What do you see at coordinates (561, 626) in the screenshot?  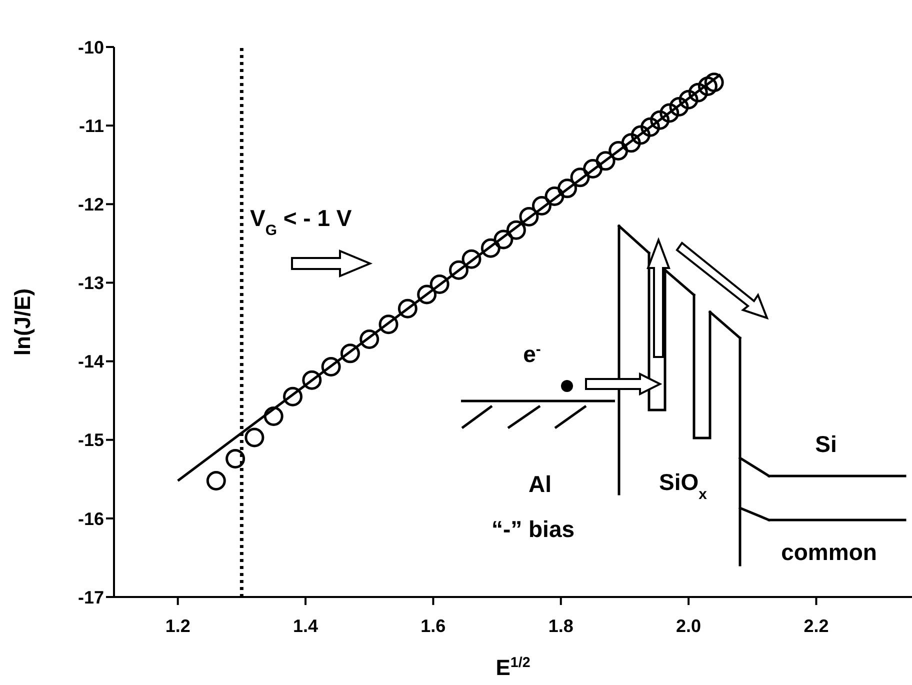 I see `x-tick-label: 1.8` at bounding box center [561, 626].